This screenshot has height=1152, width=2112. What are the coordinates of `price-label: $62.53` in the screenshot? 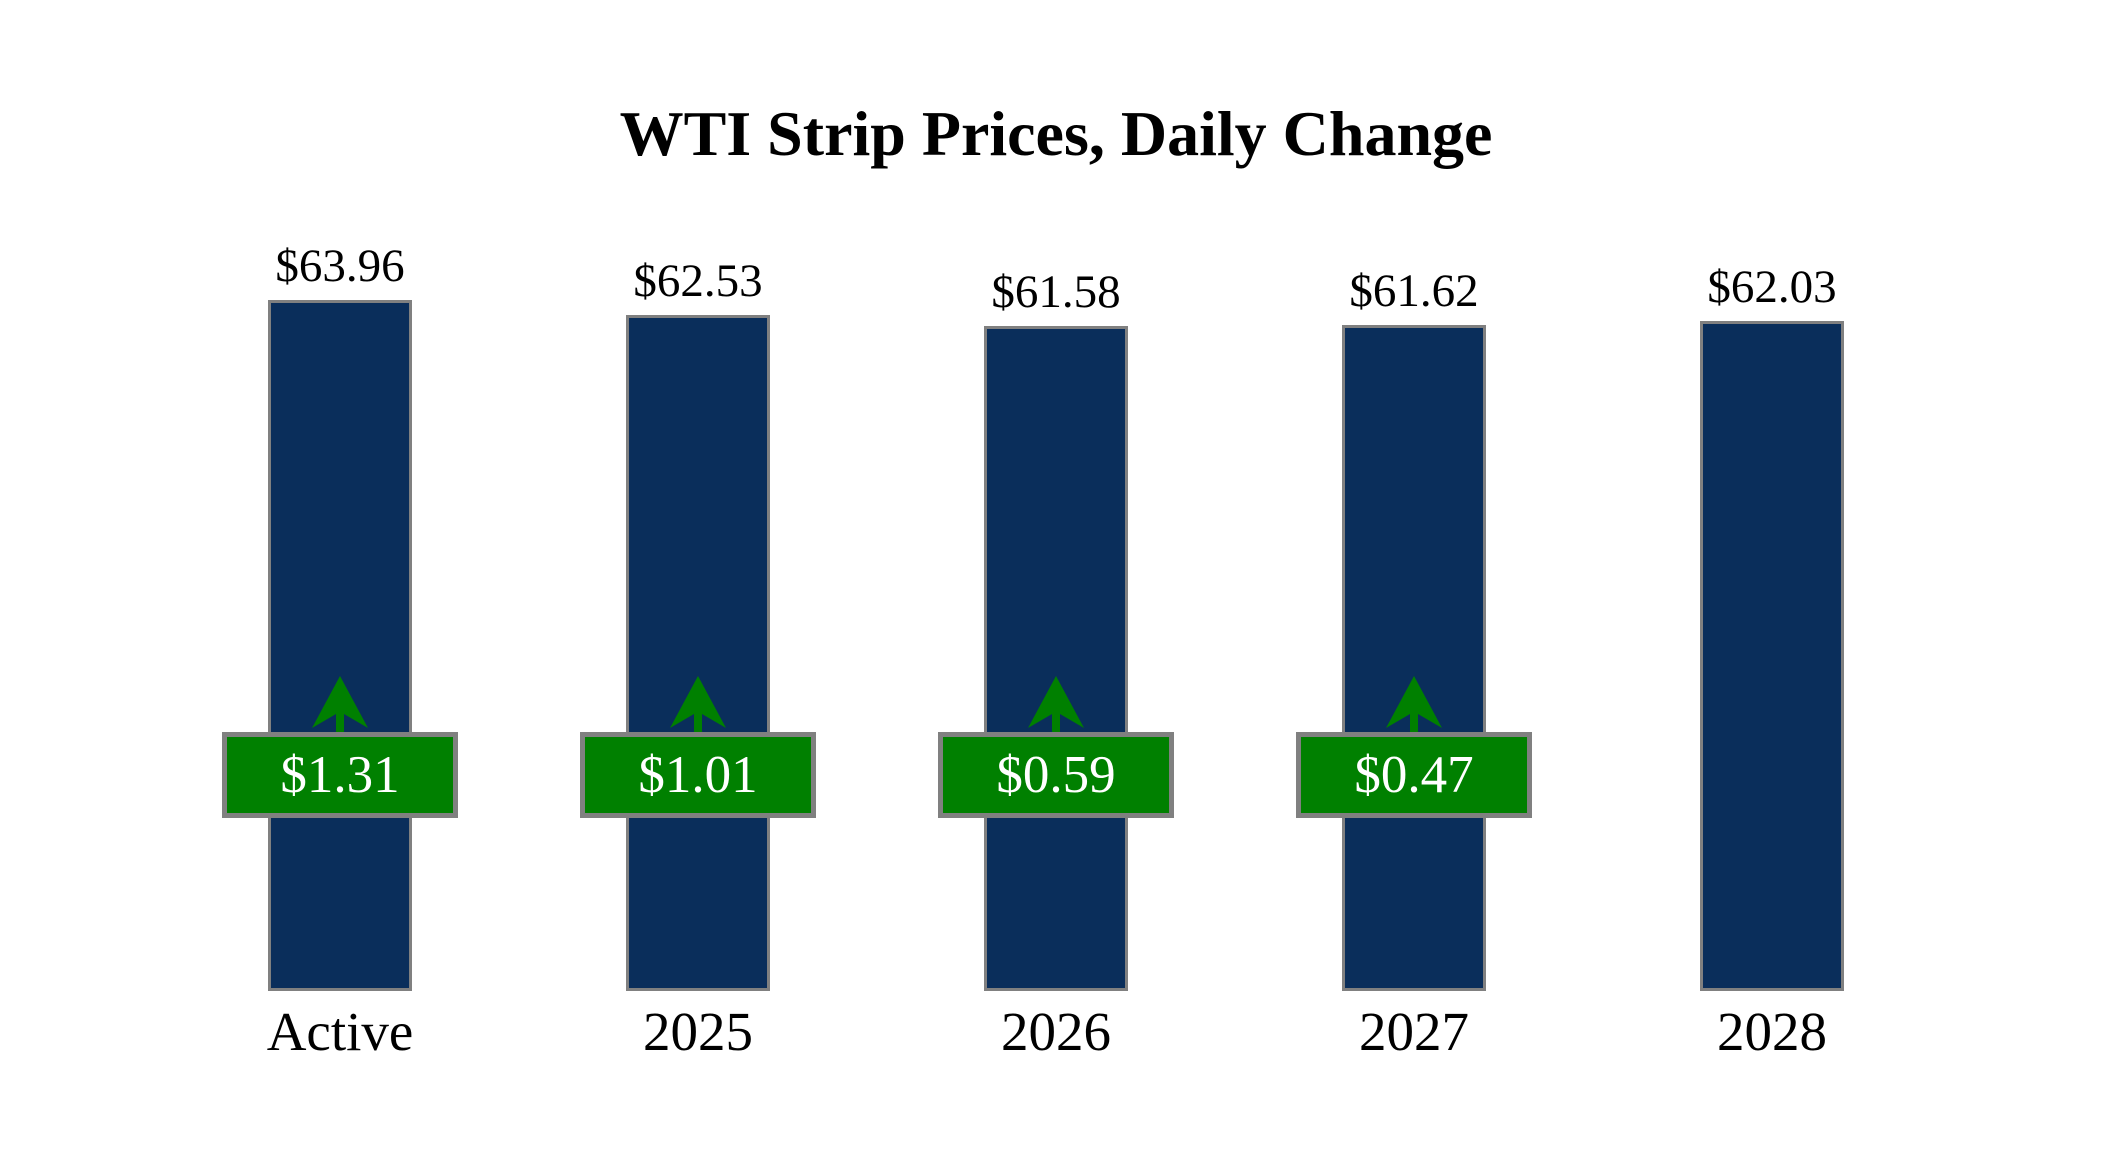 It's located at (698, 281).